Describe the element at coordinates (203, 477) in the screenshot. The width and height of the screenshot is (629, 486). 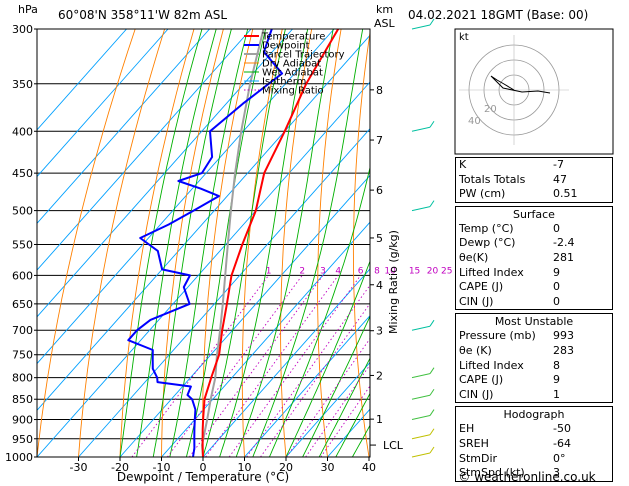
I see `x-axis-title: Dewpoint / Temperature (°C)` at that location.